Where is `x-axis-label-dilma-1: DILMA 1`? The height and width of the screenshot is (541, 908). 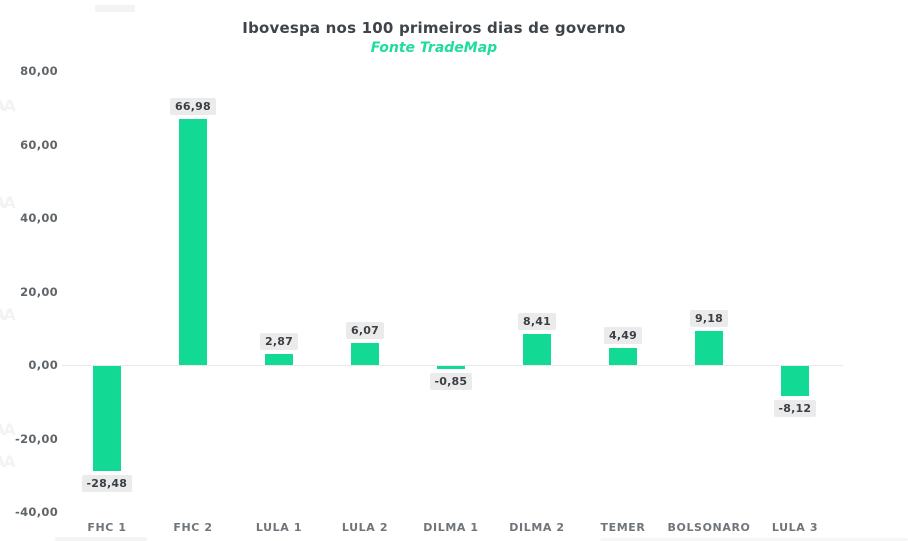 x-axis-label-dilma-1: DILMA 1 is located at coordinates (451, 527).